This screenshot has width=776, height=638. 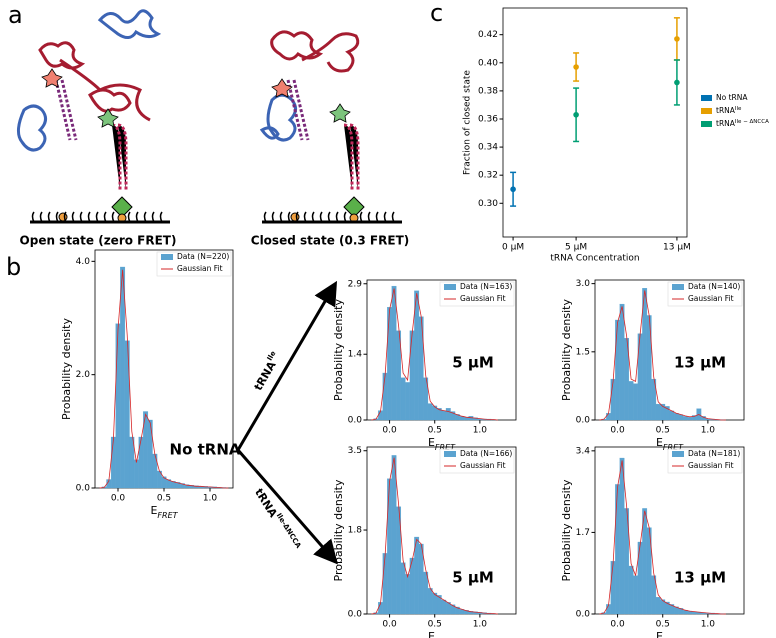 What do you see at coordinates (330, 241) in the screenshot?
I see `state-label: Closed state (0.3 FRET)` at bounding box center [330, 241].